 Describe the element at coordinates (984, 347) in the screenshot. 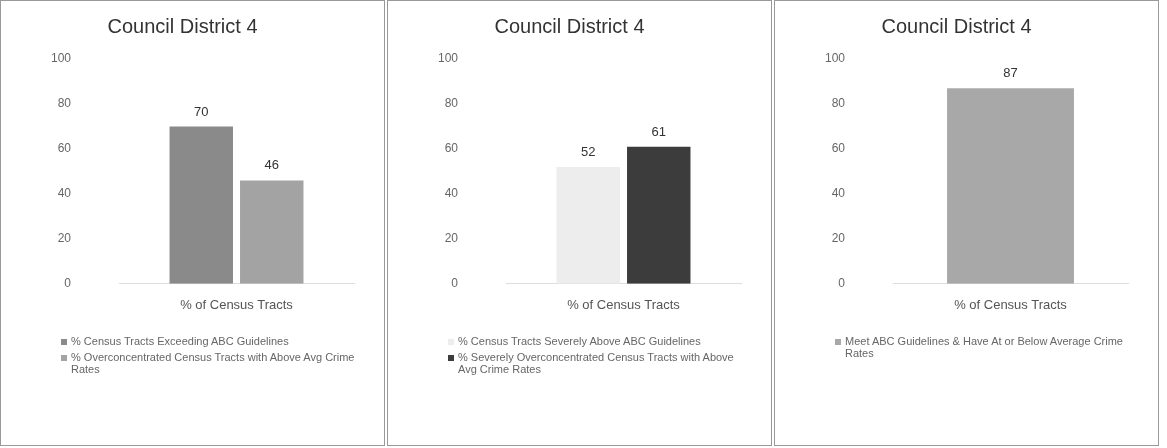

I see `legend-label: Meet ABC Guidelines & Have At or Below Average Crime Rates` at that location.